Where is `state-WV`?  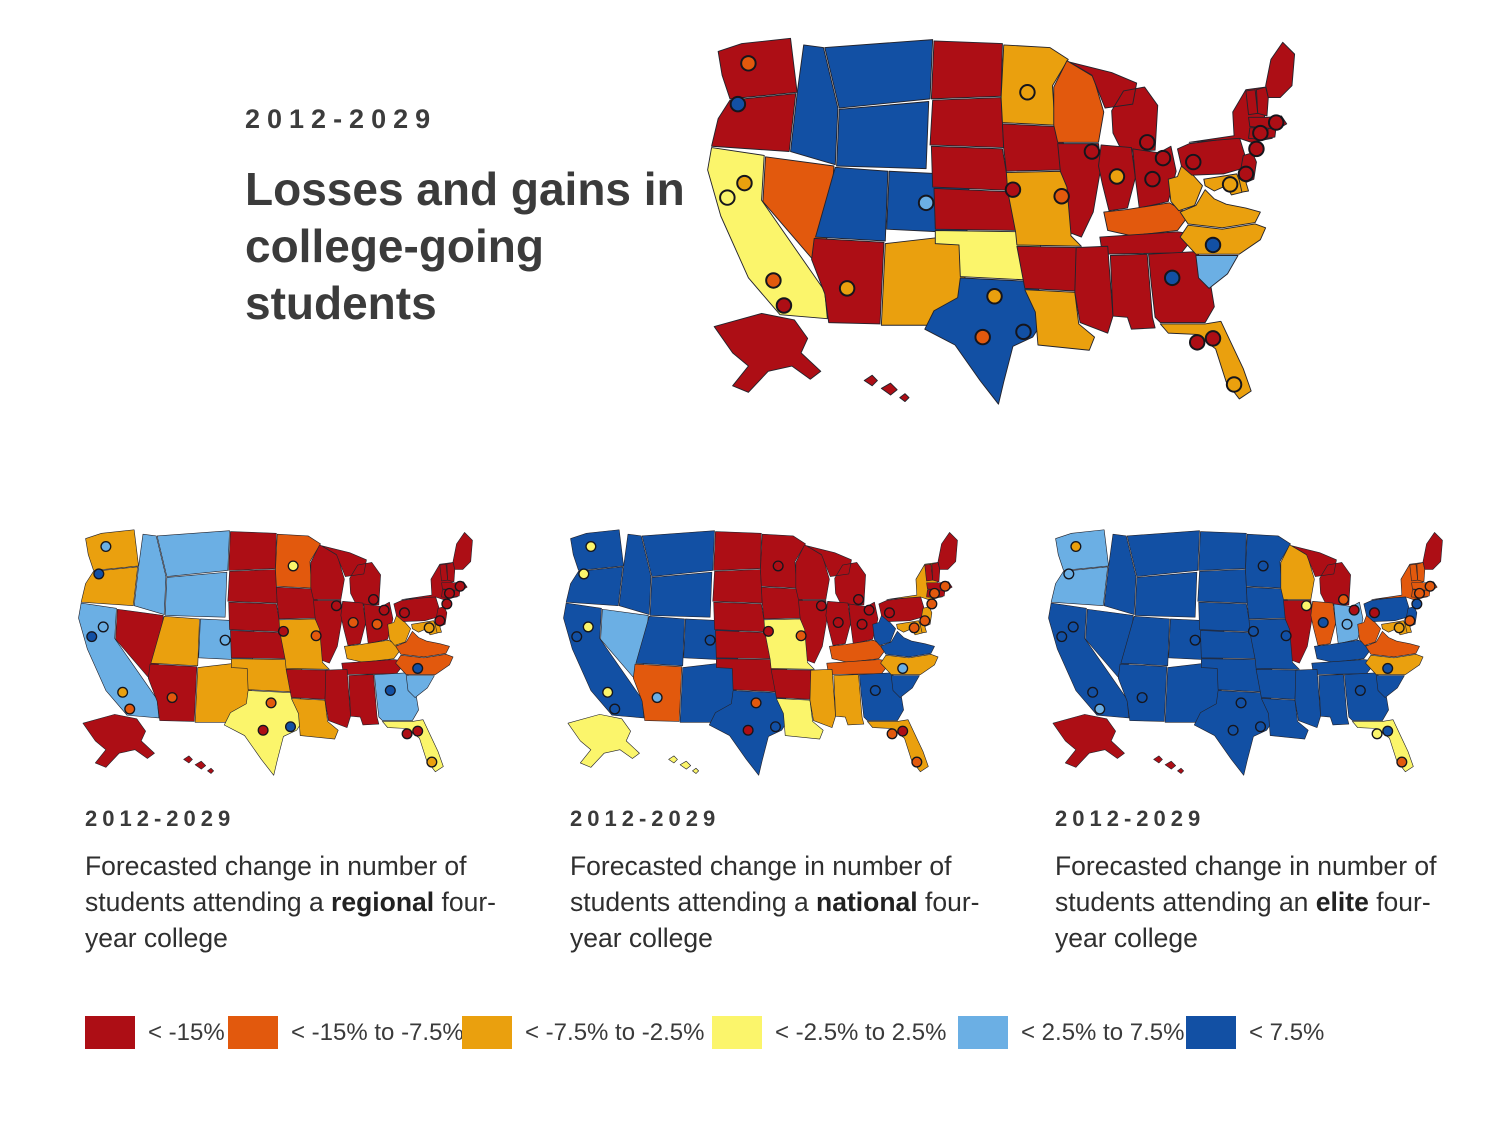
state-WV is located at coordinates (884, 630).